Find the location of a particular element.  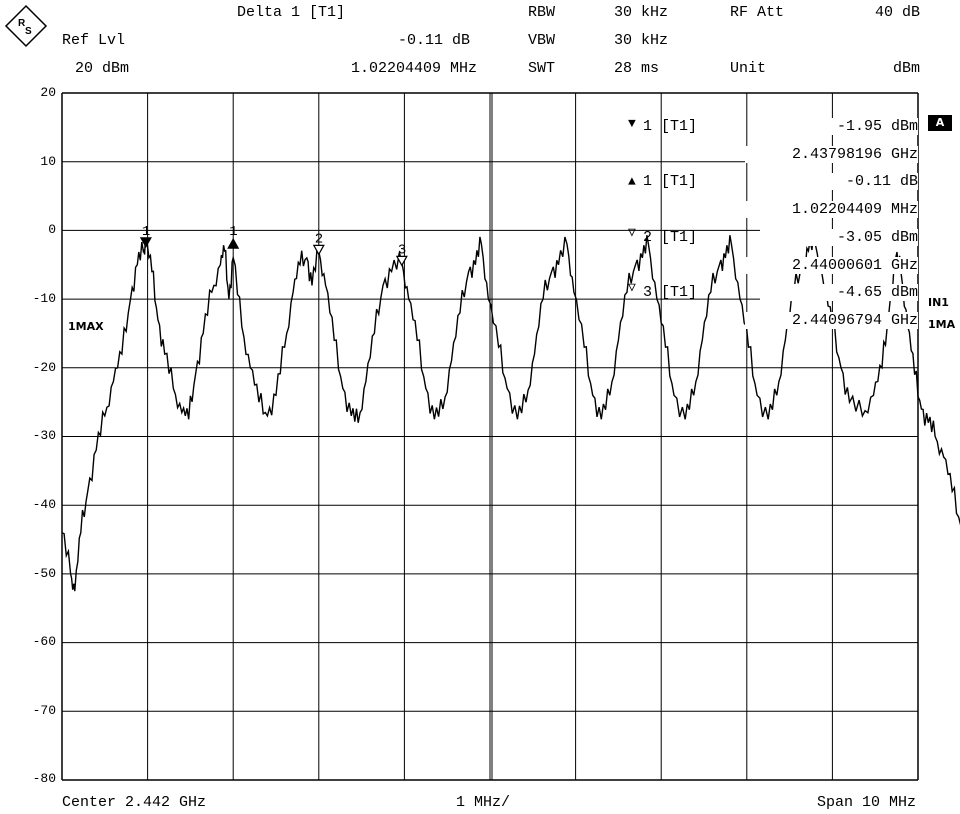

marker-freq: 2.44096794 GHz is located at coordinates (831, 320).